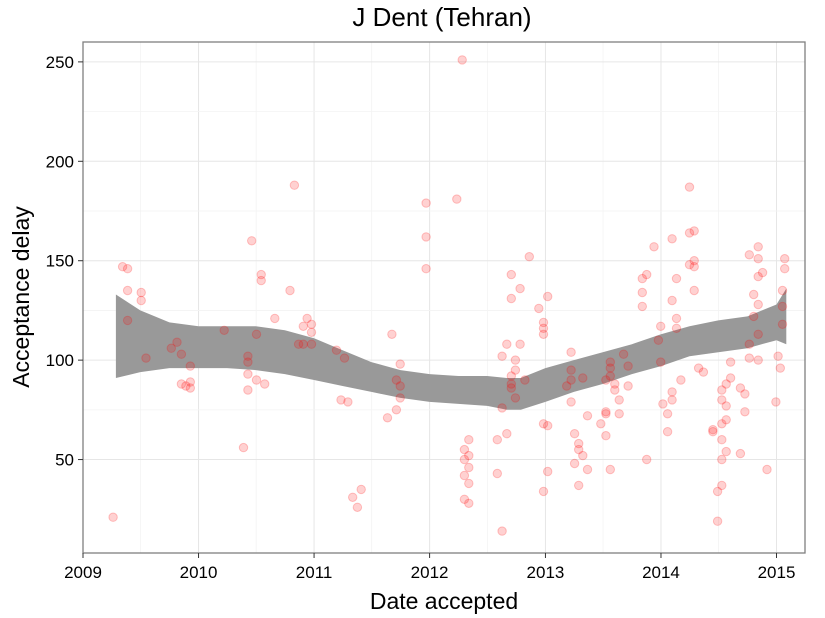 This screenshot has height=618, width=825. I want to click on chart-title: J Dent (Tehran), so click(441, 17).